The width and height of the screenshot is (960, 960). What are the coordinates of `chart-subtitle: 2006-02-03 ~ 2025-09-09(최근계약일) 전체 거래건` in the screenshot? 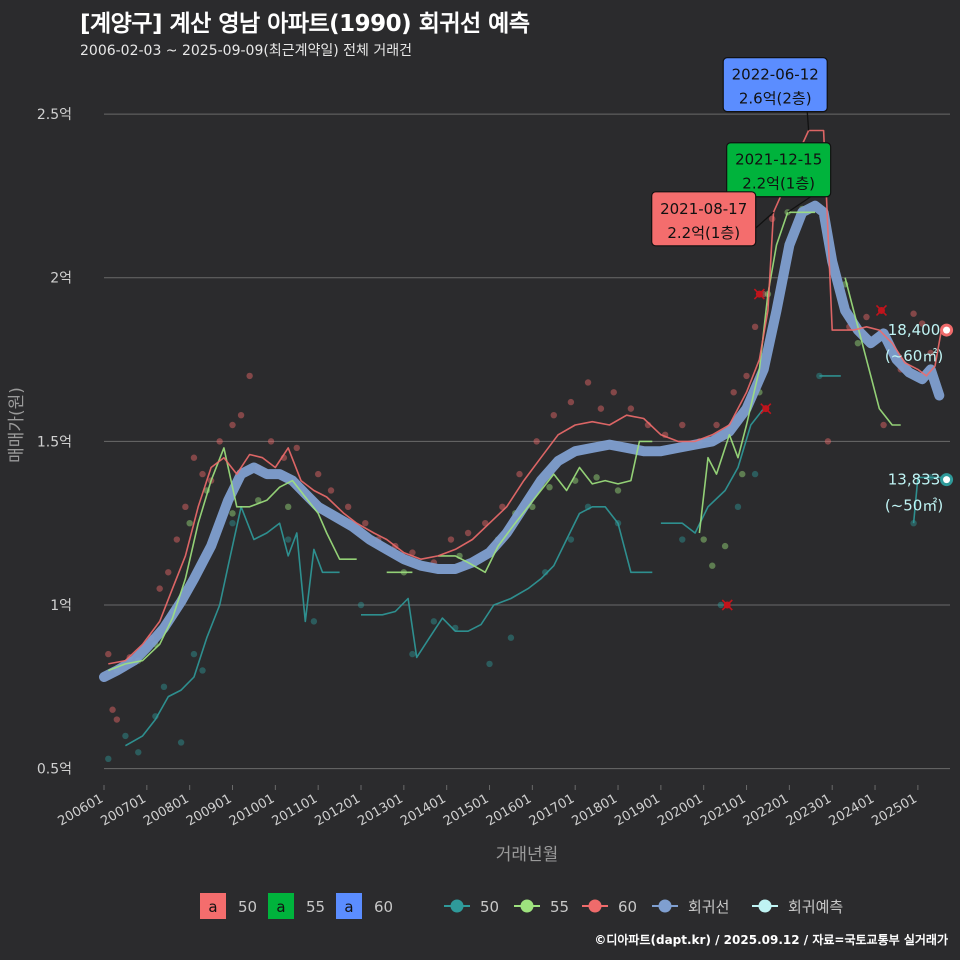 It's located at (246, 51).